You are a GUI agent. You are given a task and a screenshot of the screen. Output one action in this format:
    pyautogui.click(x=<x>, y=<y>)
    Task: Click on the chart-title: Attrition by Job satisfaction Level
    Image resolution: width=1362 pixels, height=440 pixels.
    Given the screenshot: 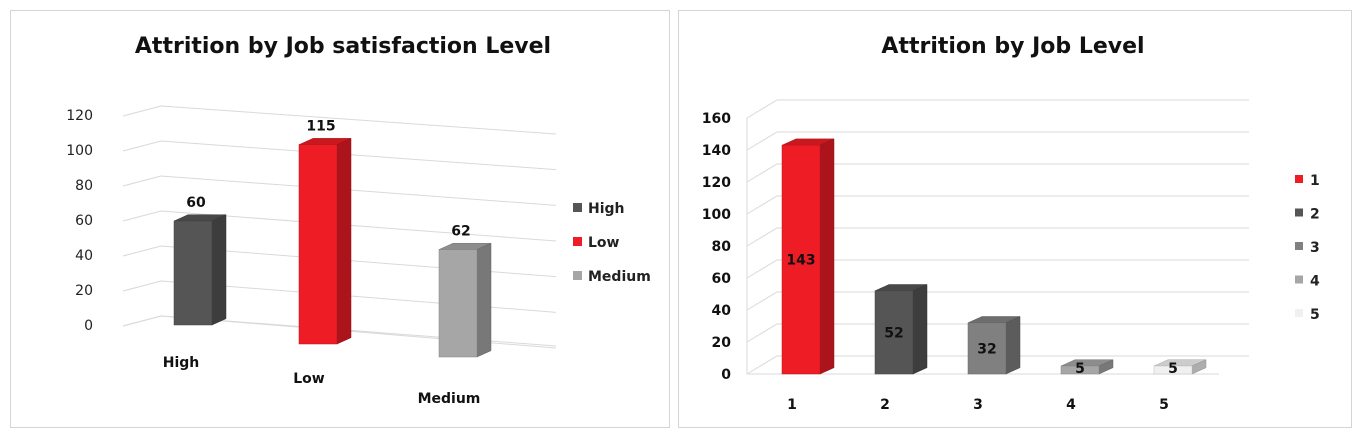 What is the action you would take?
    pyautogui.click(x=343, y=46)
    